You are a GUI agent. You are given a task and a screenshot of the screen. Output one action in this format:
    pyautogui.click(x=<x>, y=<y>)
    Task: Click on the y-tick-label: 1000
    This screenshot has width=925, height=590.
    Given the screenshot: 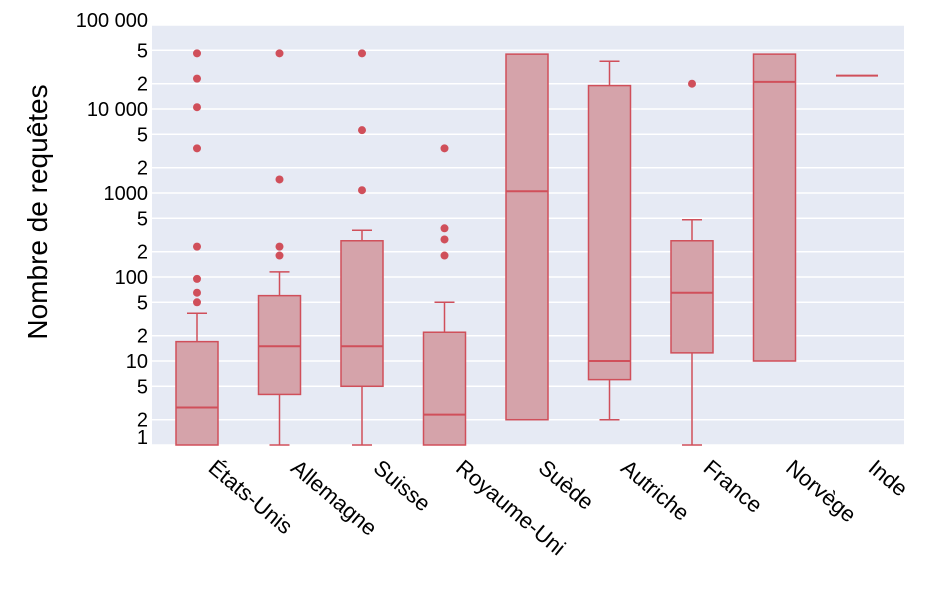 What is the action you would take?
    pyautogui.click(x=126, y=194)
    